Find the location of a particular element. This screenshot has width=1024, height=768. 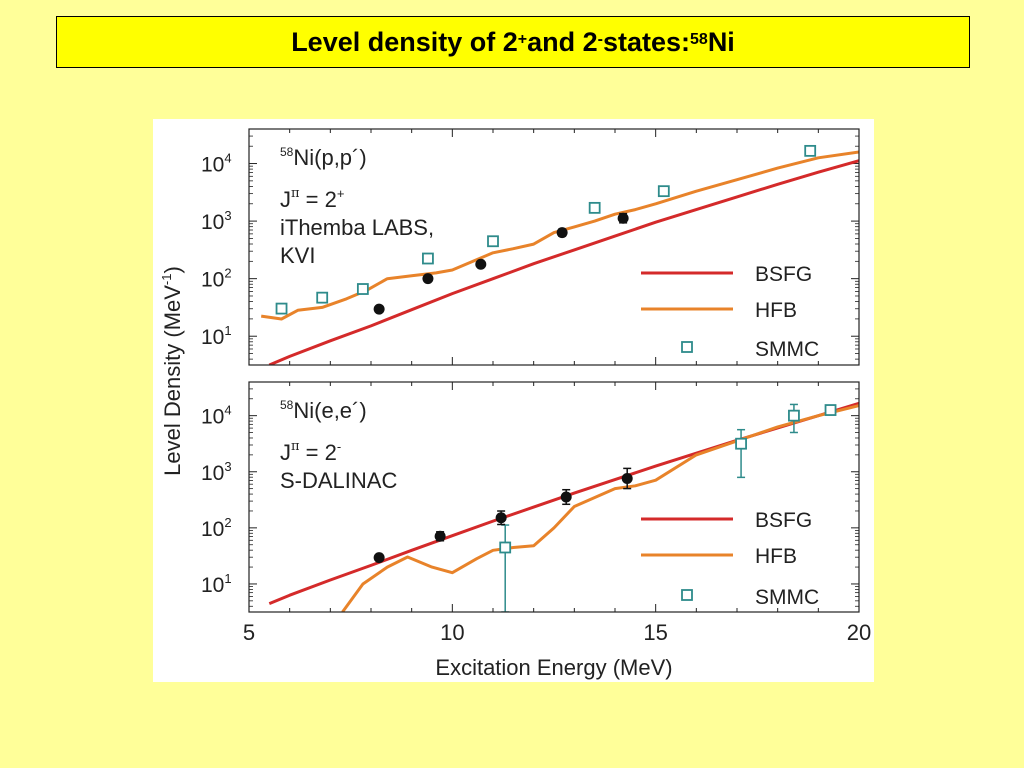

slide-title: Level density of 2 + and 2- states: 58 Ni is located at coordinates (513, 42).